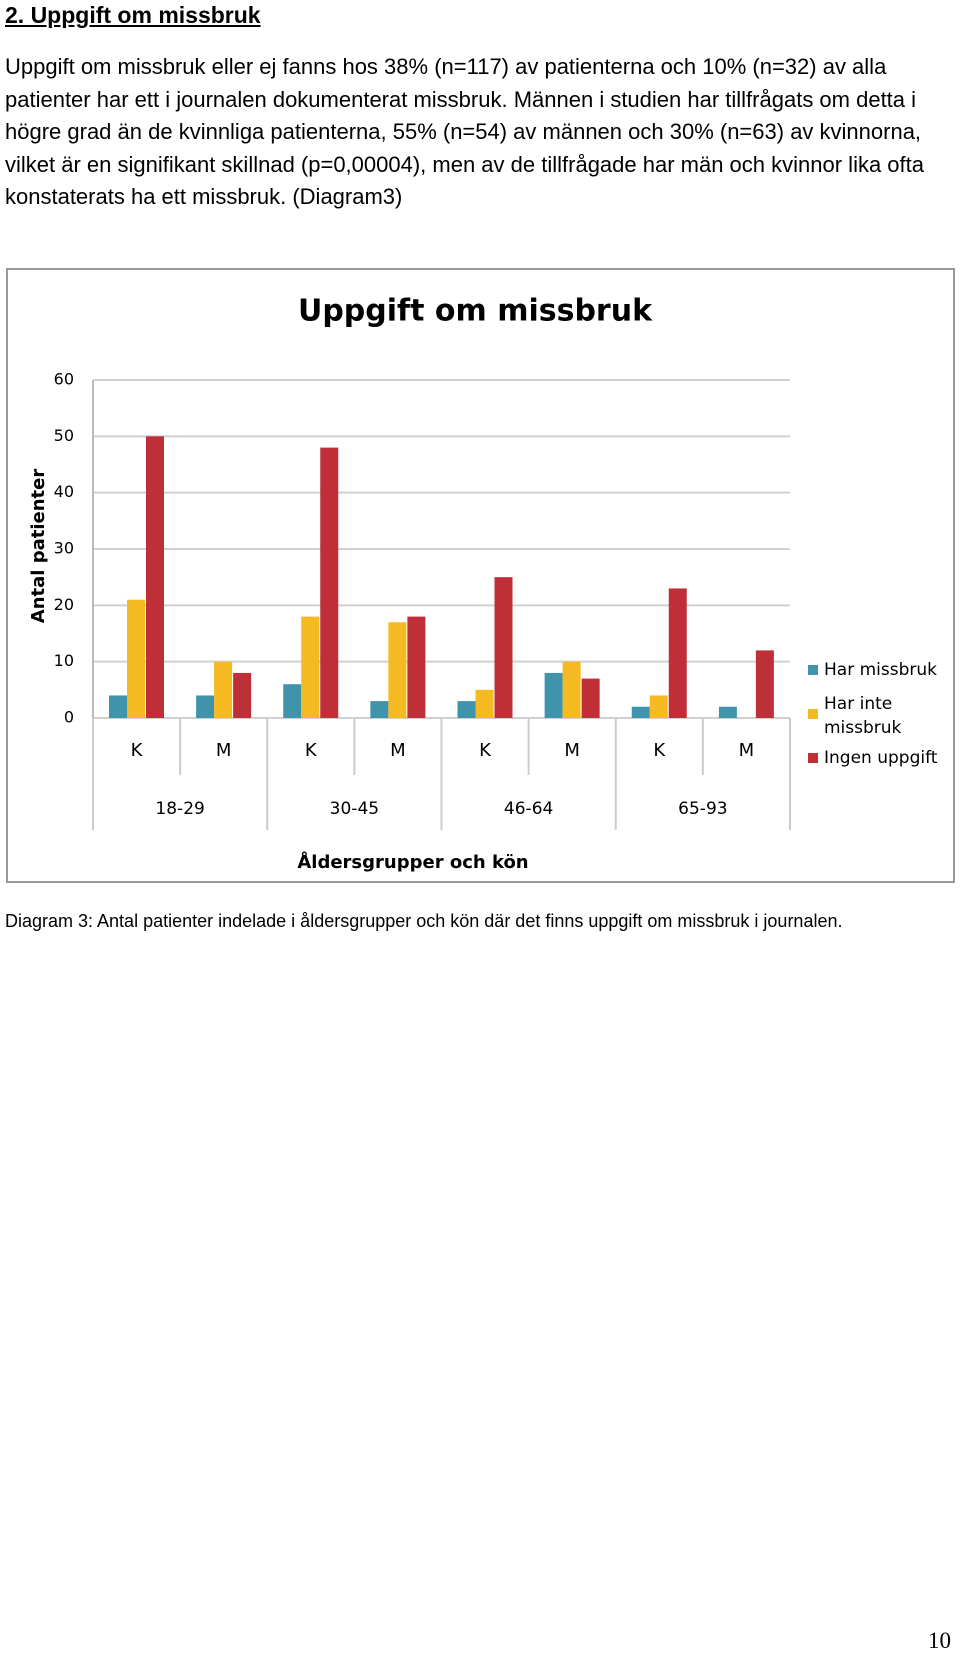 This screenshot has width=960, height=1663. I want to click on legend-label: Ingen uppgift, so click(881, 758).